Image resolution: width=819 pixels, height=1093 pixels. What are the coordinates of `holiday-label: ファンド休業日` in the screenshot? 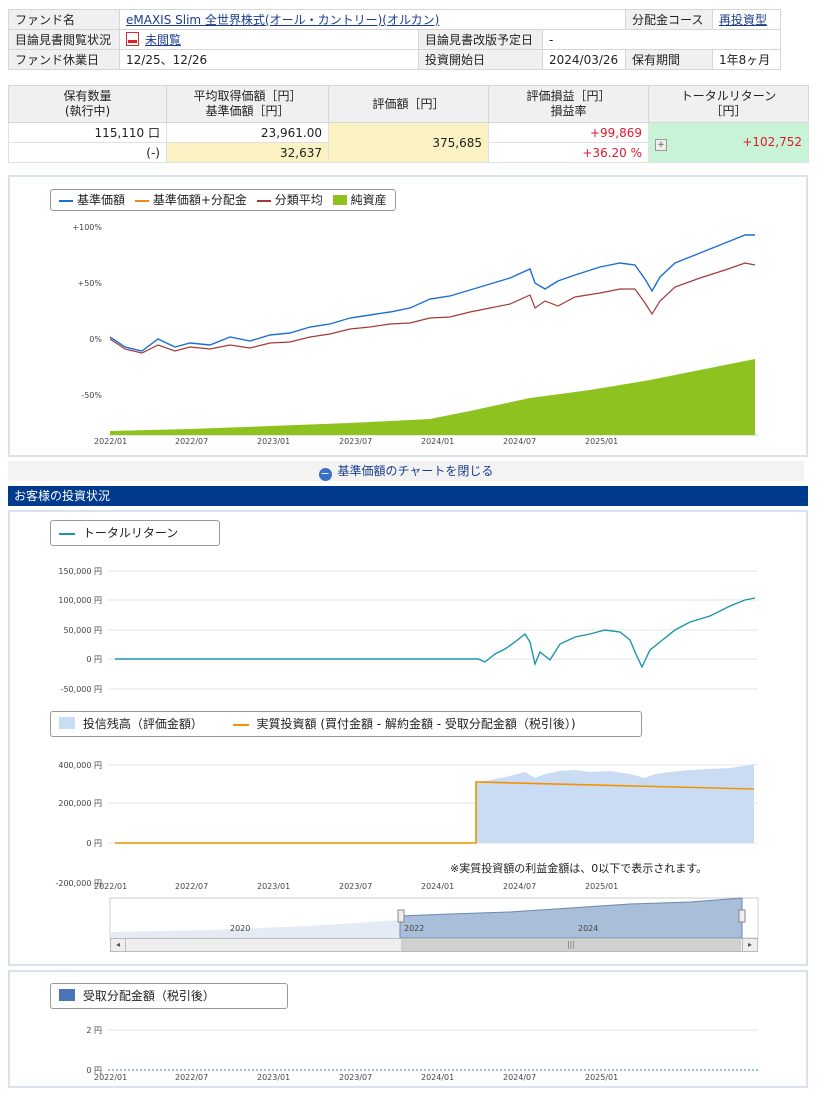 It's located at (64, 59).